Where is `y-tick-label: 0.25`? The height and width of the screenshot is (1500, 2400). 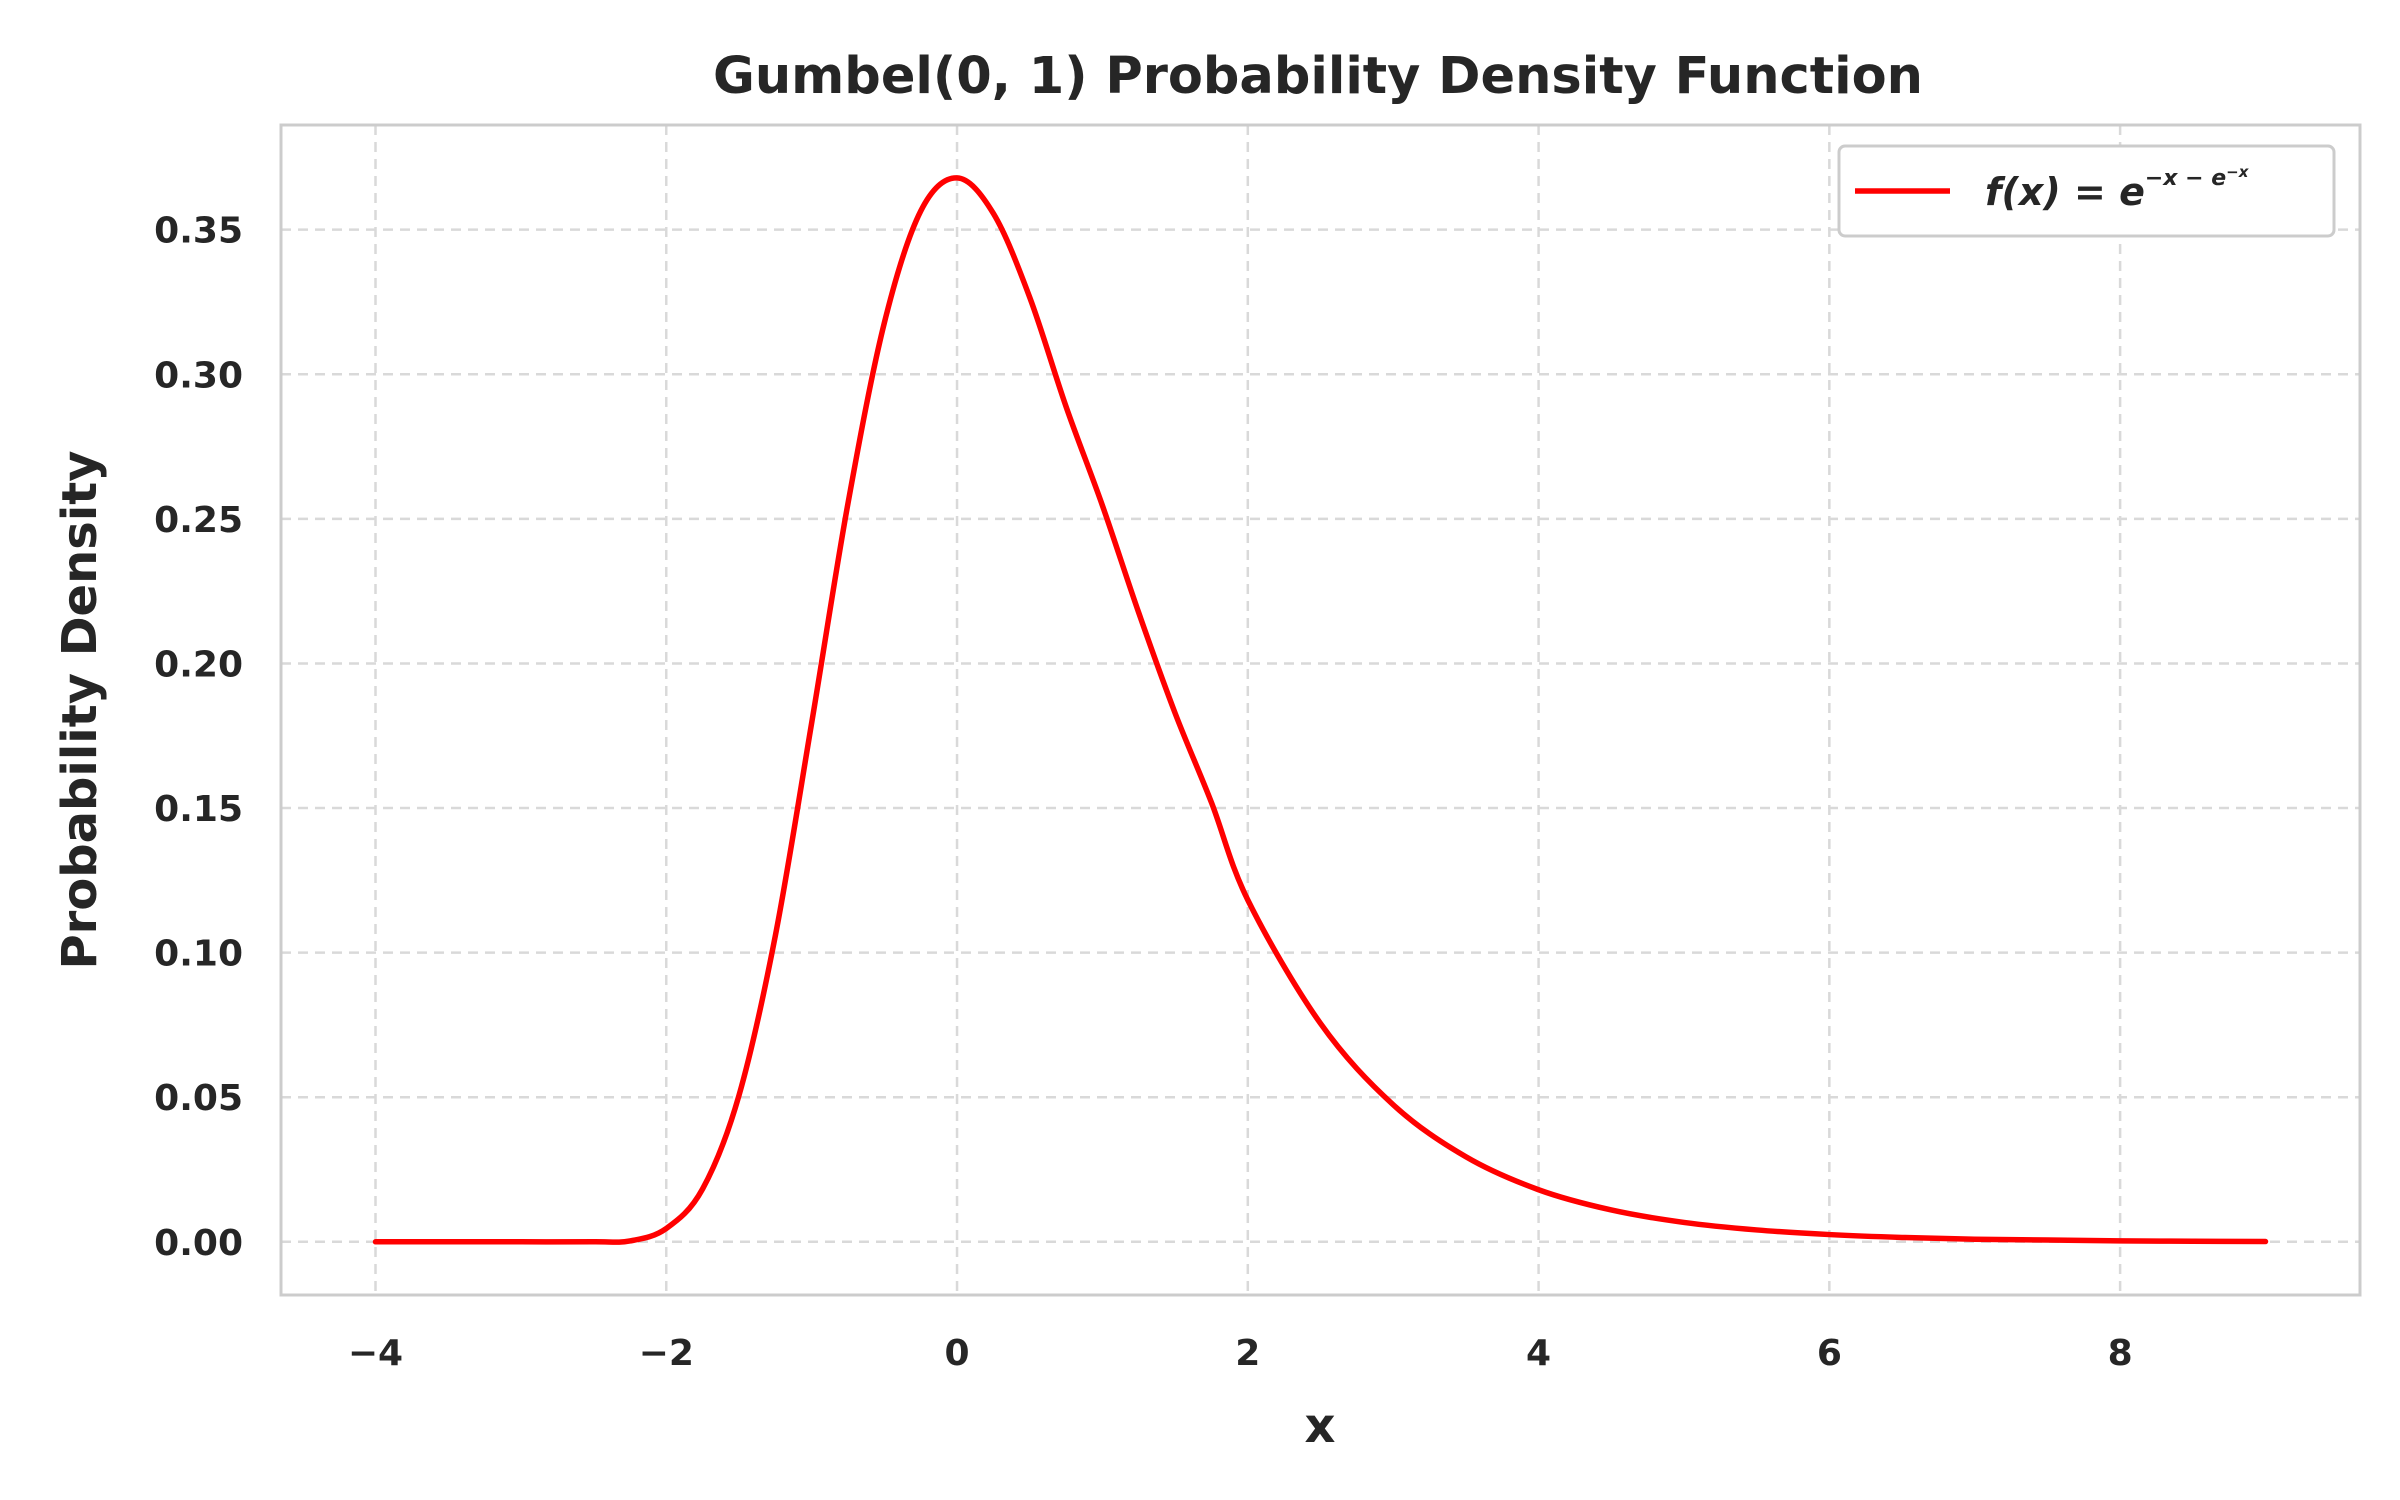
y-tick-label: 0.25 is located at coordinates (198, 520).